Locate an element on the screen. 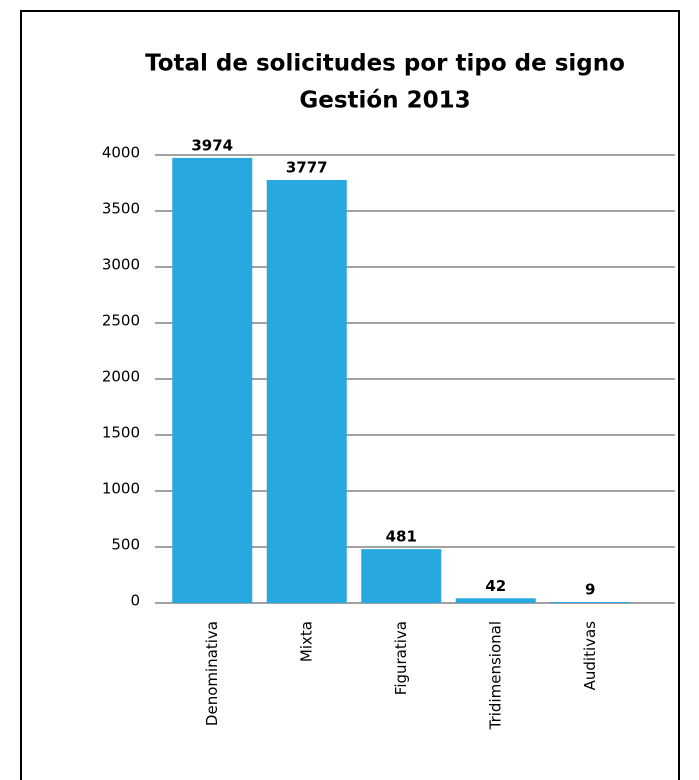 The height and width of the screenshot is (780, 699). x-tick-label: Figurativa is located at coordinates (401, 658).